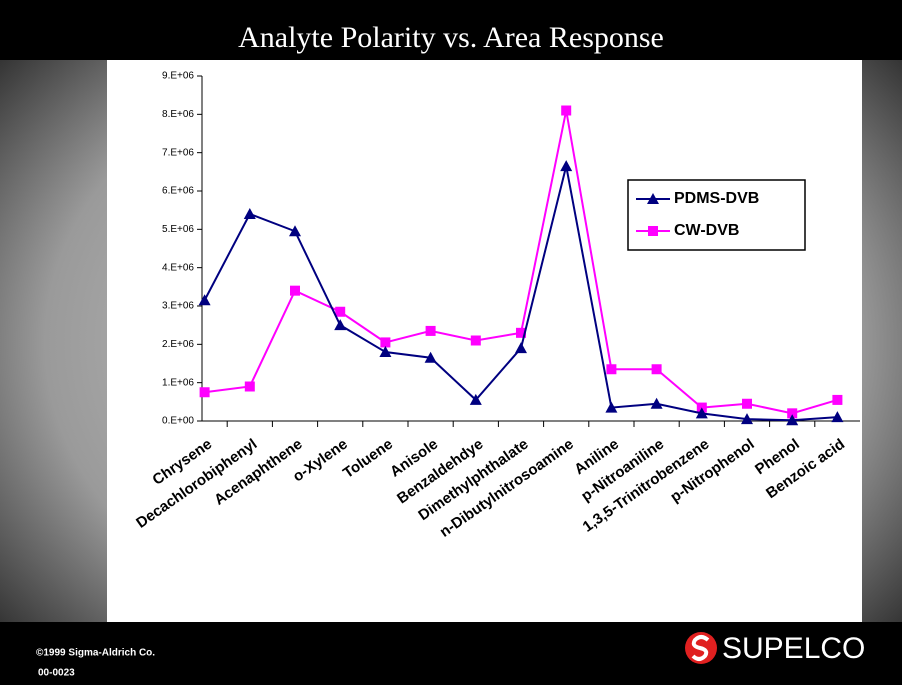 The width and height of the screenshot is (902, 690). What do you see at coordinates (178, 382) in the screenshot?
I see `y-tick-label: 1.E+06` at bounding box center [178, 382].